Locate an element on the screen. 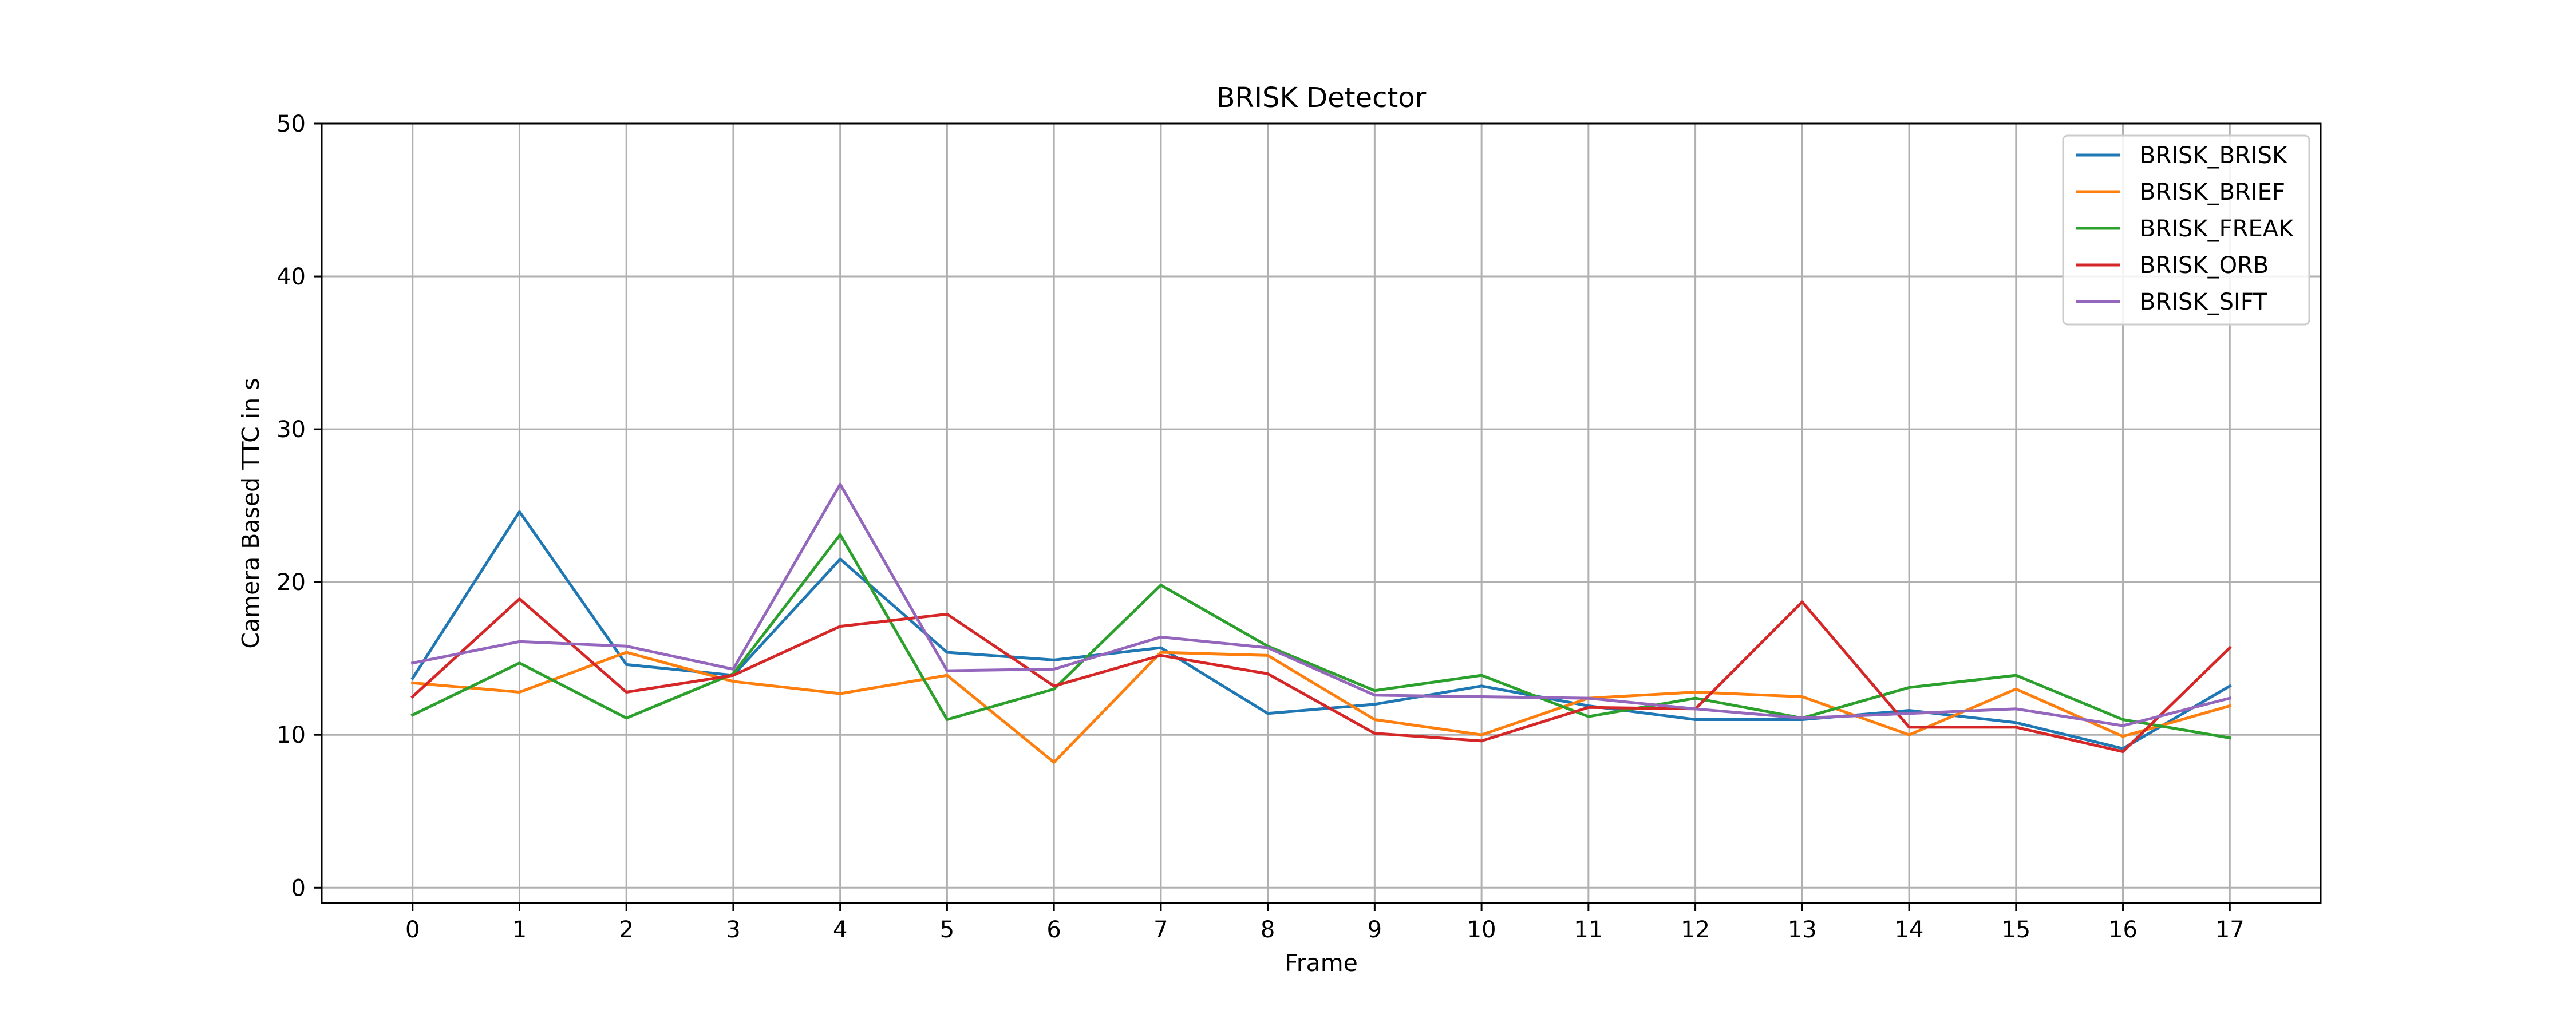 This screenshot has width=2576, height=1030. y-tick-label: 50 is located at coordinates (291, 124).